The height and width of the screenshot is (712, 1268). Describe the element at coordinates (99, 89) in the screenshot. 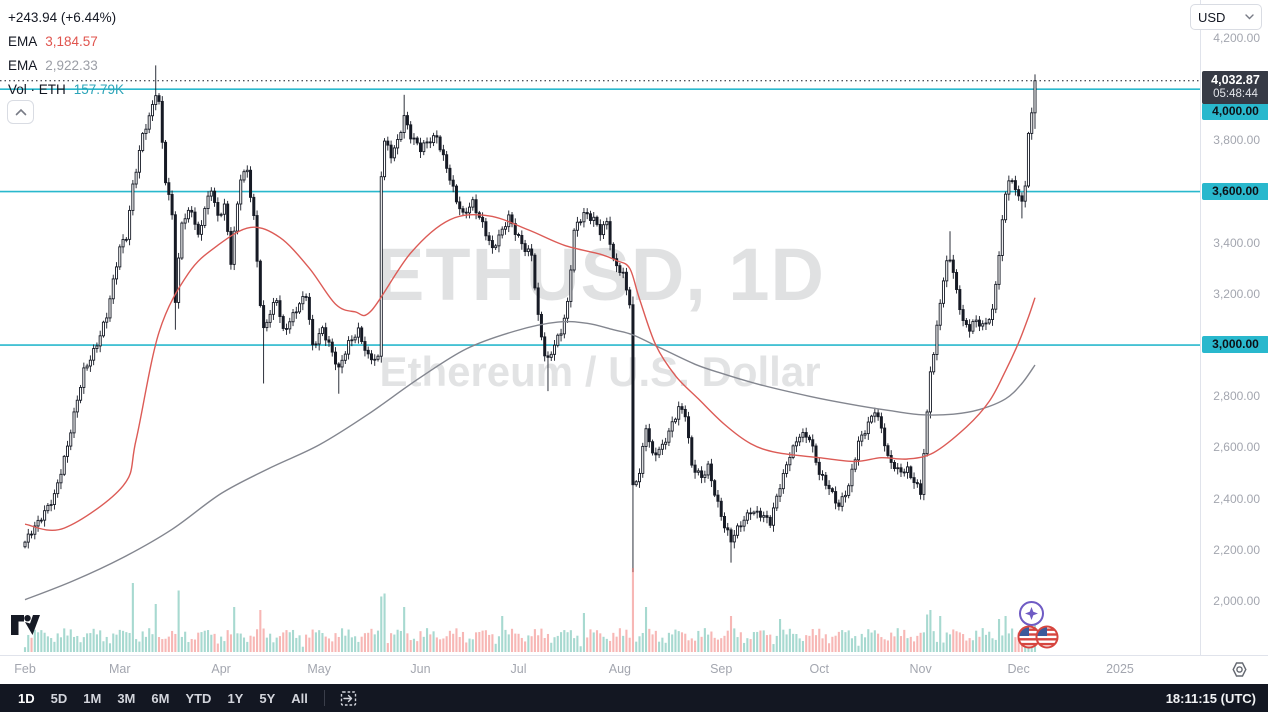

I see `volume-value: 157.79K` at that location.